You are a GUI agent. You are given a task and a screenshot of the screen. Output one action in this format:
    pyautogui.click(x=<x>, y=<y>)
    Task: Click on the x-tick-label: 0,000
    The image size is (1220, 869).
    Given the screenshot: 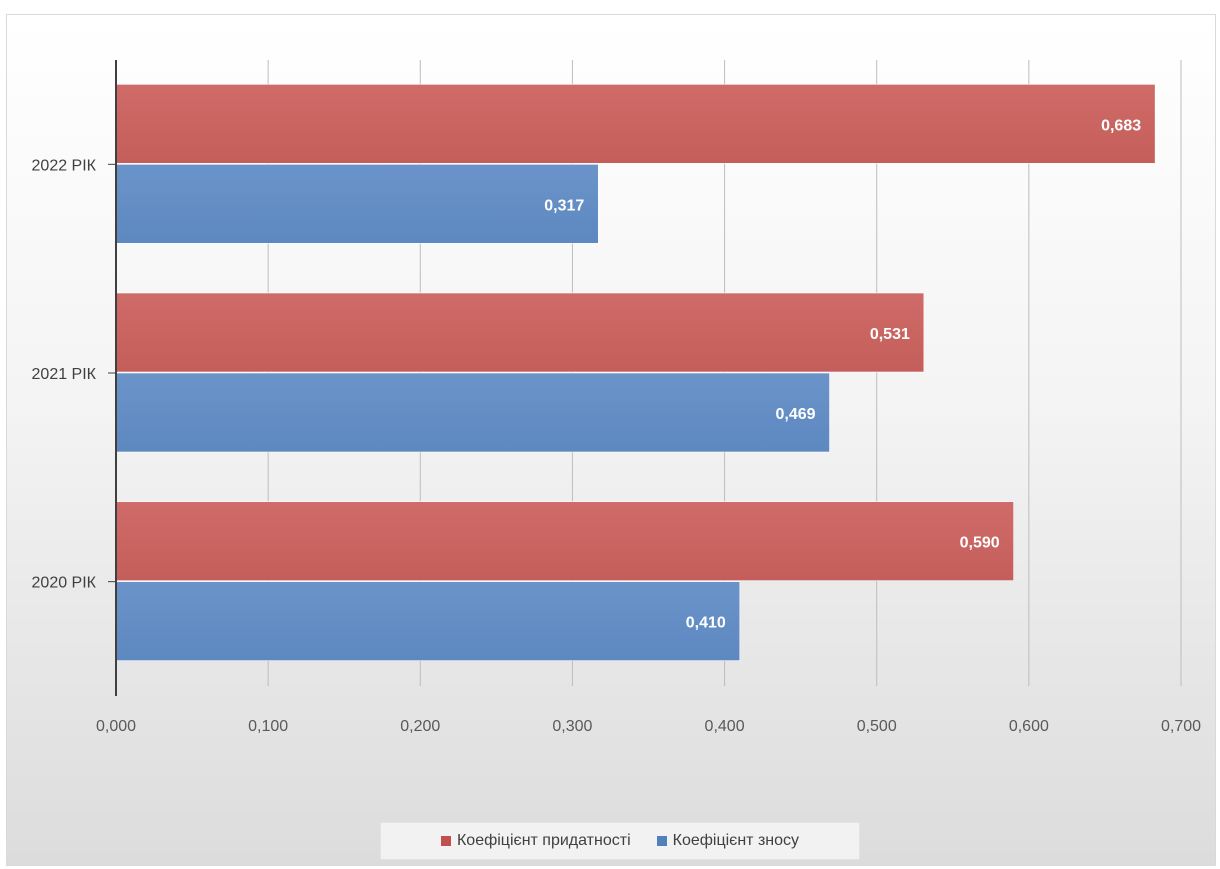 What is the action you would take?
    pyautogui.click(x=116, y=726)
    